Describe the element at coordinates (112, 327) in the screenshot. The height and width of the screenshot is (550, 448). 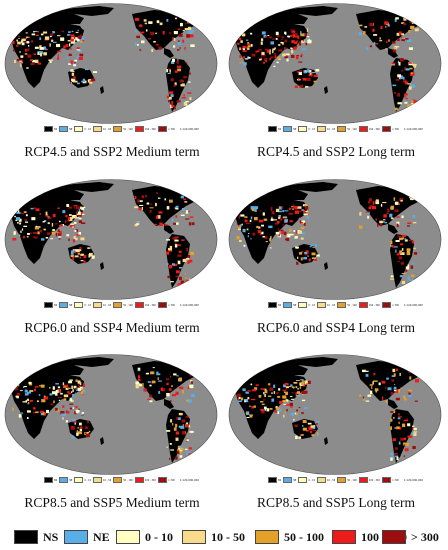
I see `map-caption: RCP6.0 and SSP4 Medium term` at that location.